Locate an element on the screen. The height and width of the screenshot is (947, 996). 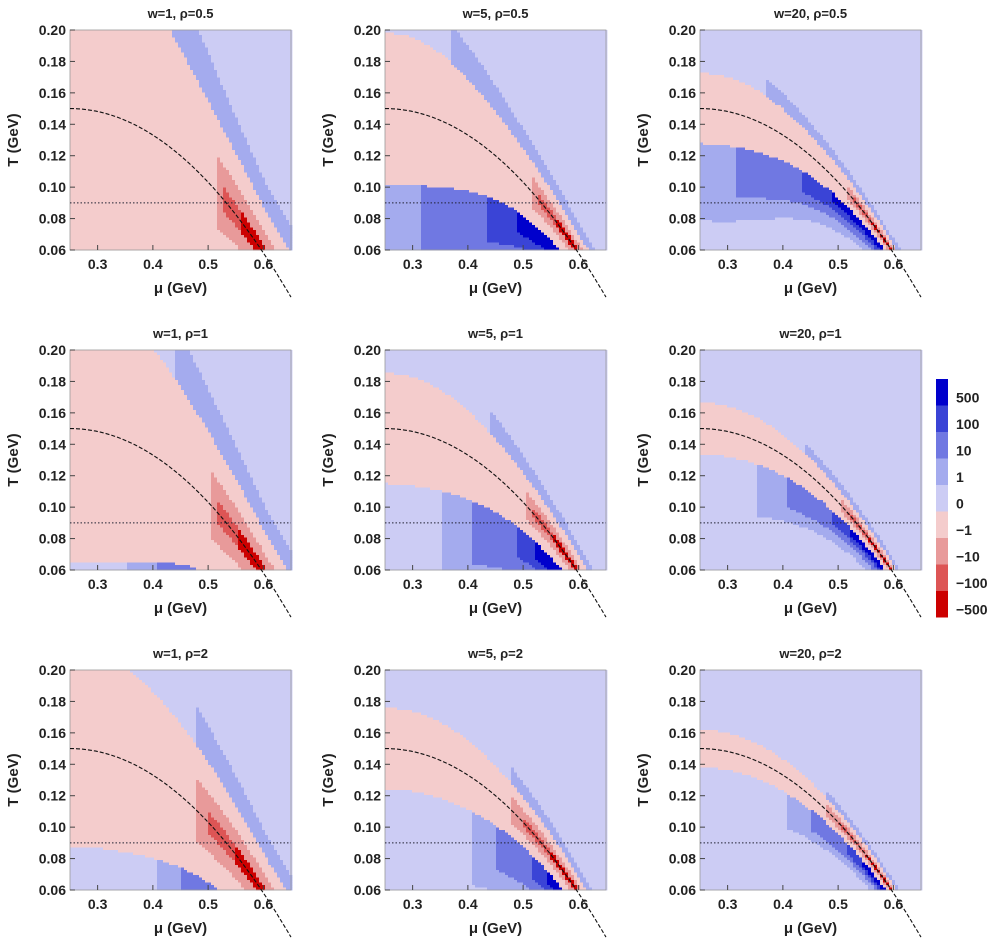
y-tick-label: 0.14 is located at coordinates (682, 124).